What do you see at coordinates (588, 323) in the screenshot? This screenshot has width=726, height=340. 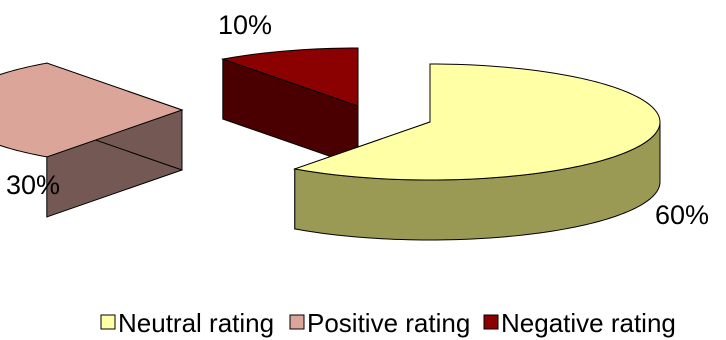 I see `legend-label-negative: Negative rating` at bounding box center [588, 323].